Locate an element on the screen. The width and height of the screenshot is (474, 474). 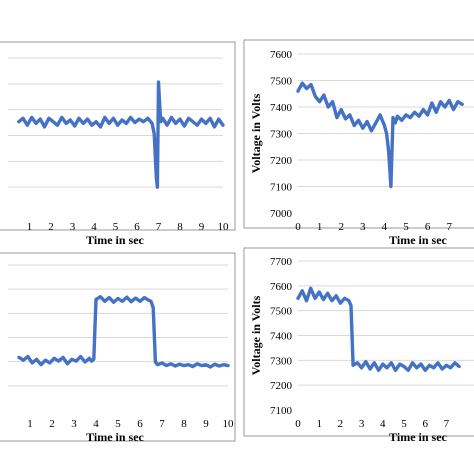
y-tick-label: 7000 is located at coordinates (281, 214).